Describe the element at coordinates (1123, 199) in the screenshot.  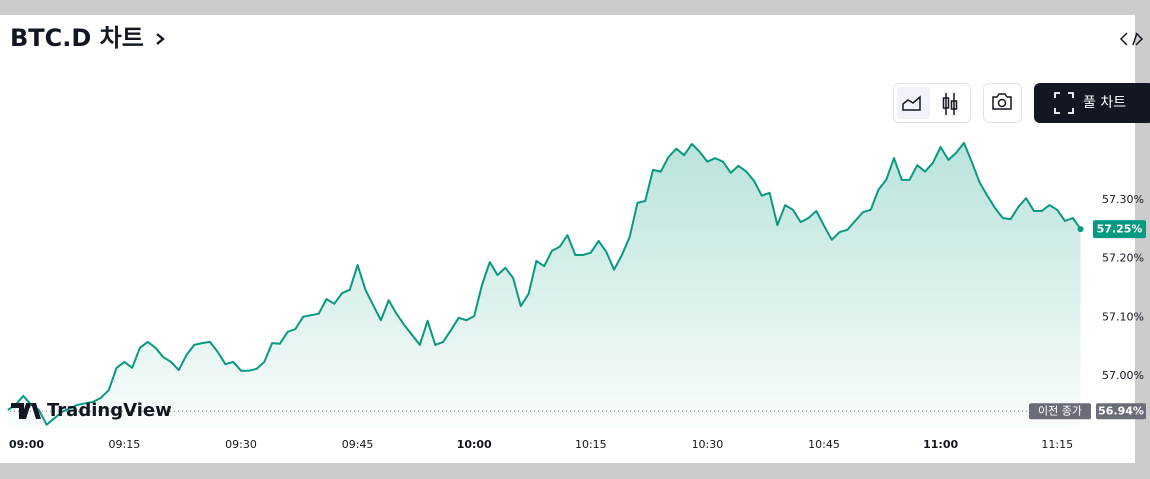
I see `y-tick-label: 57.30%` at that location.